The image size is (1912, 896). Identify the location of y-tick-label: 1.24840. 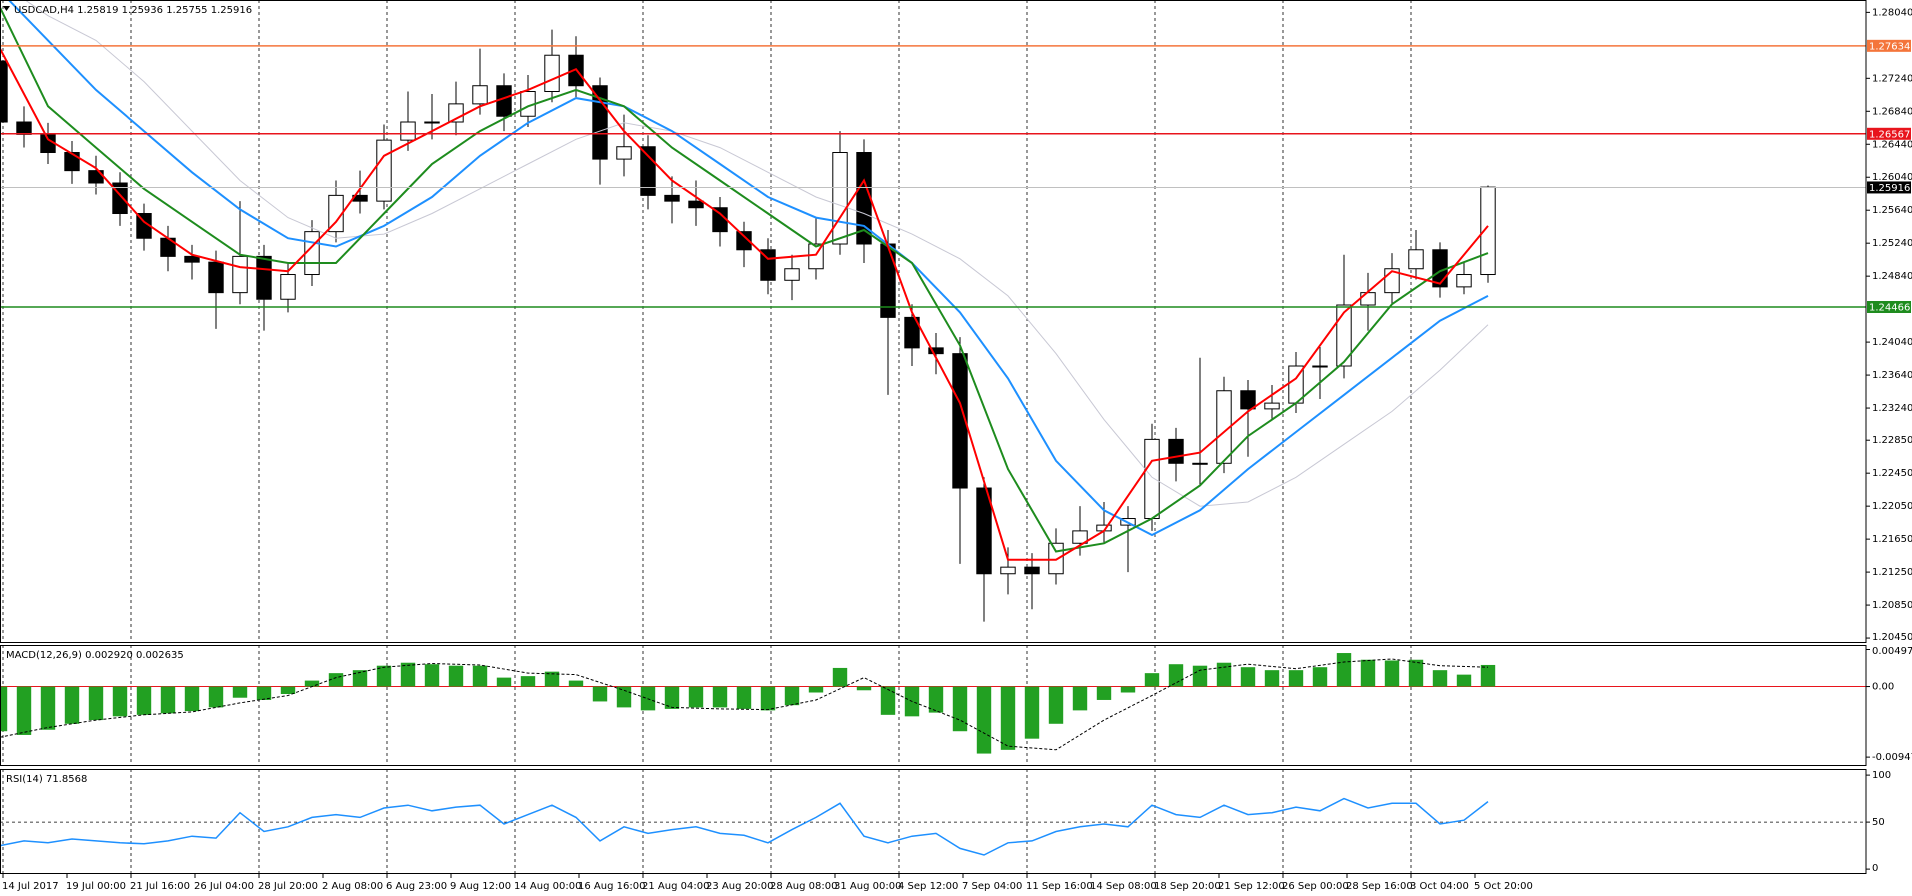
(1892, 276).